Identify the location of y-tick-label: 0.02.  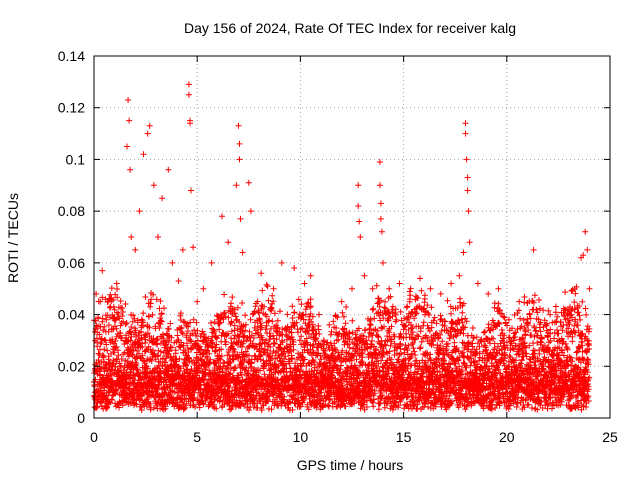
(71, 366).